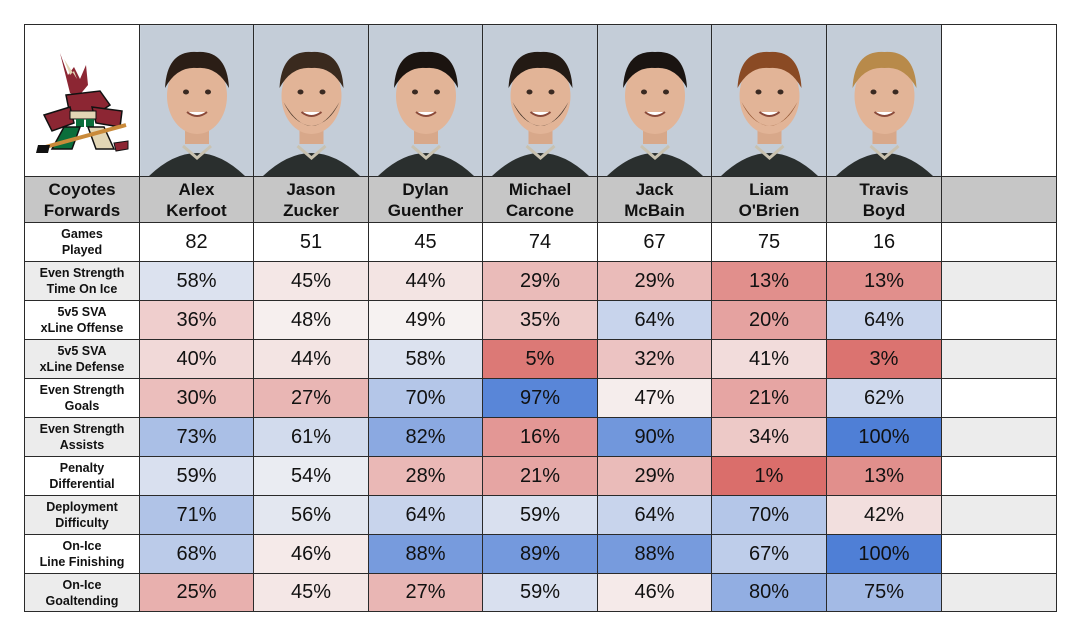  What do you see at coordinates (425, 199) in the screenshot?
I see `player-name: Dylan Guenther` at bounding box center [425, 199].